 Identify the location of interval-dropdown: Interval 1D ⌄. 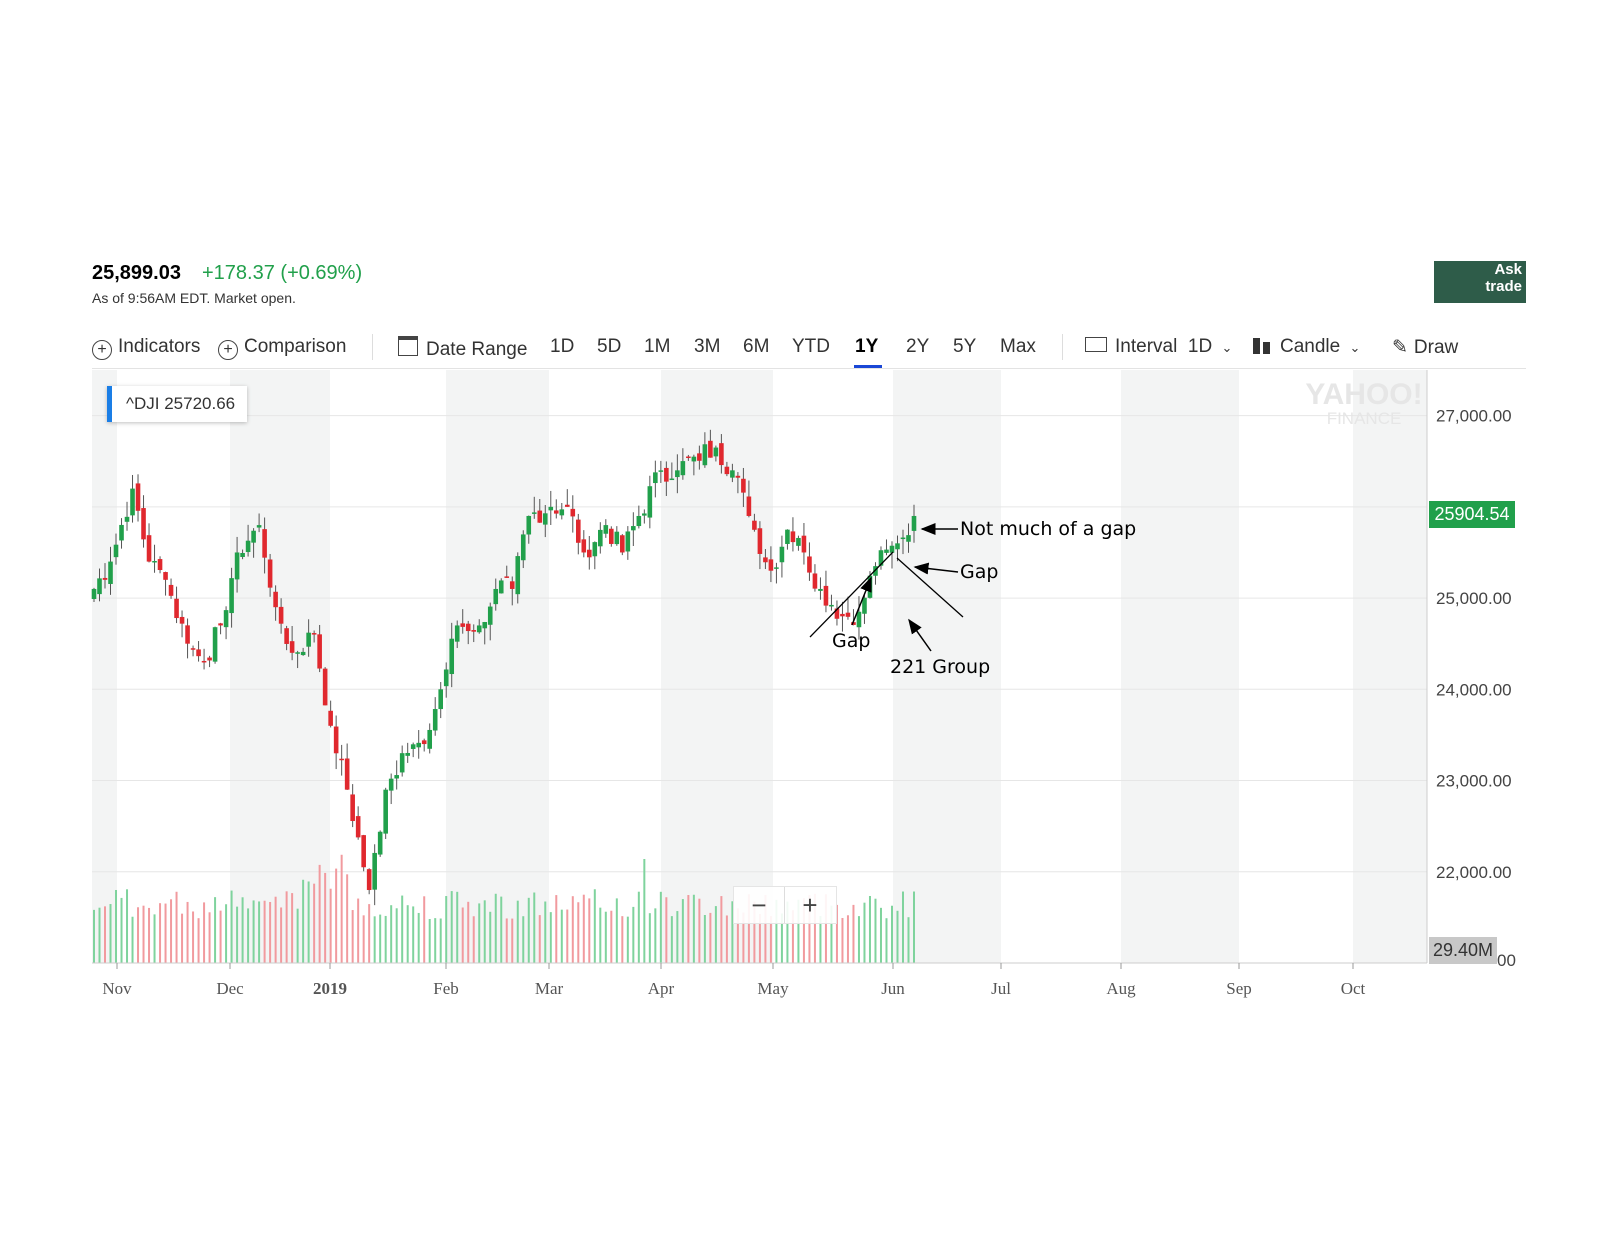
(1158, 347).